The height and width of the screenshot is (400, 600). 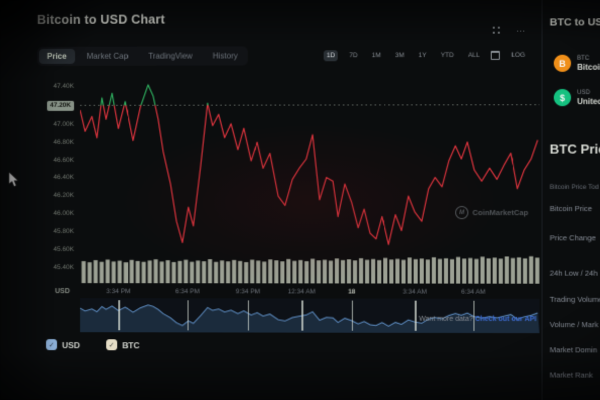 What do you see at coordinates (170, 56) in the screenshot?
I see `tab-tradingview: TradingView` at bounding box center [170, 56].